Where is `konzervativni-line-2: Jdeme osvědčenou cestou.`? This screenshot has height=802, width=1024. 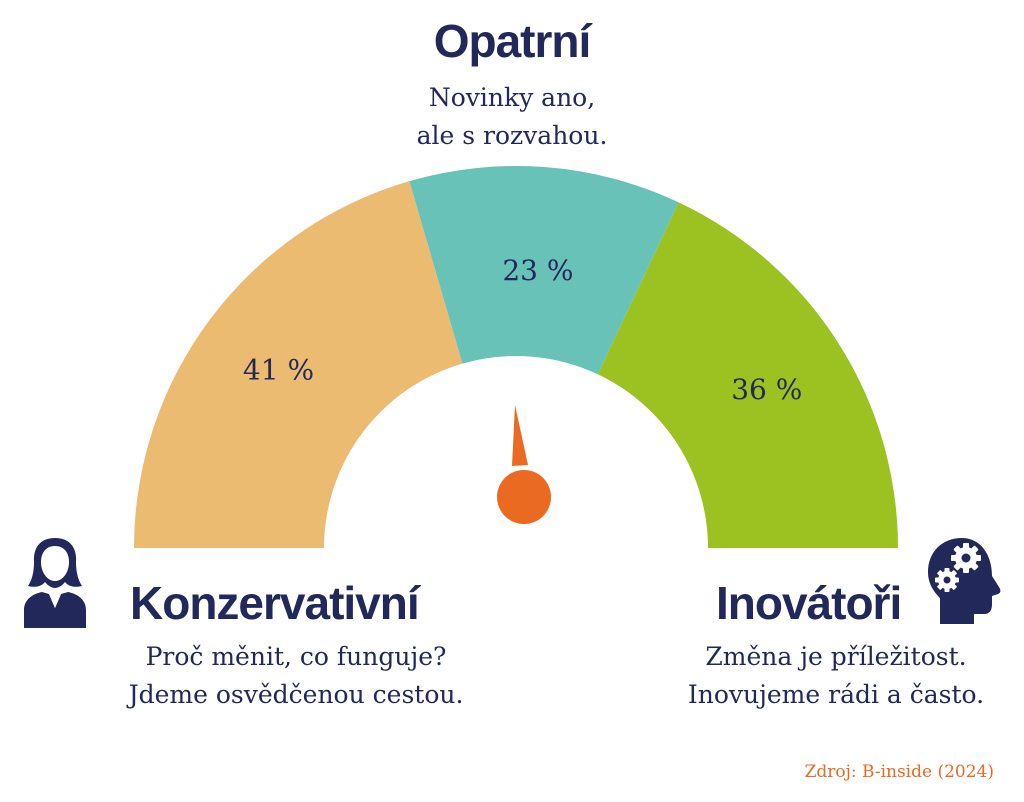
konzervativni-line-2: Jdeme osvědčenou cestou. is located at coordinates (296, 694).